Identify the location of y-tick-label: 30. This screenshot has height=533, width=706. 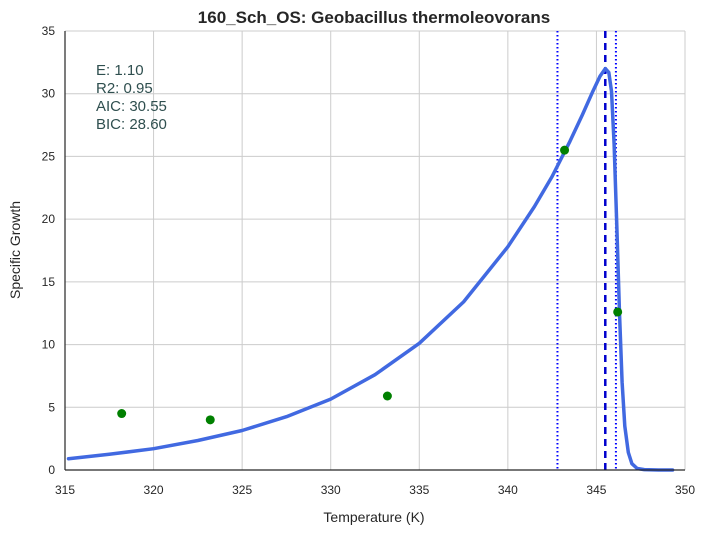
(49, 94).